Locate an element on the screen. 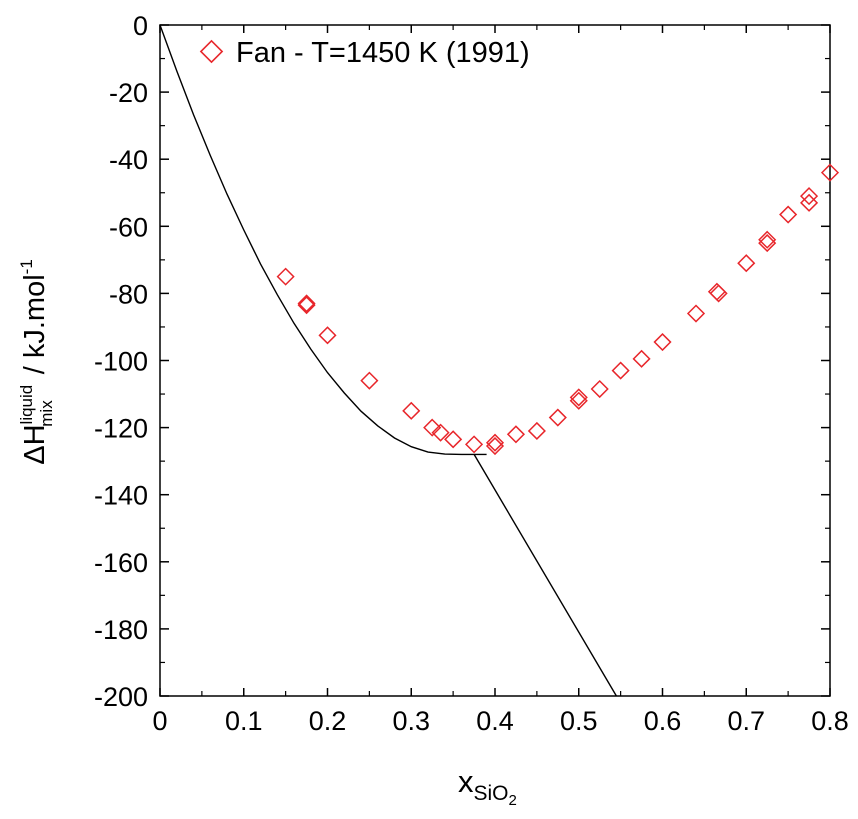  x-tick-label: 0.3 is located at coordinates (411, 721).